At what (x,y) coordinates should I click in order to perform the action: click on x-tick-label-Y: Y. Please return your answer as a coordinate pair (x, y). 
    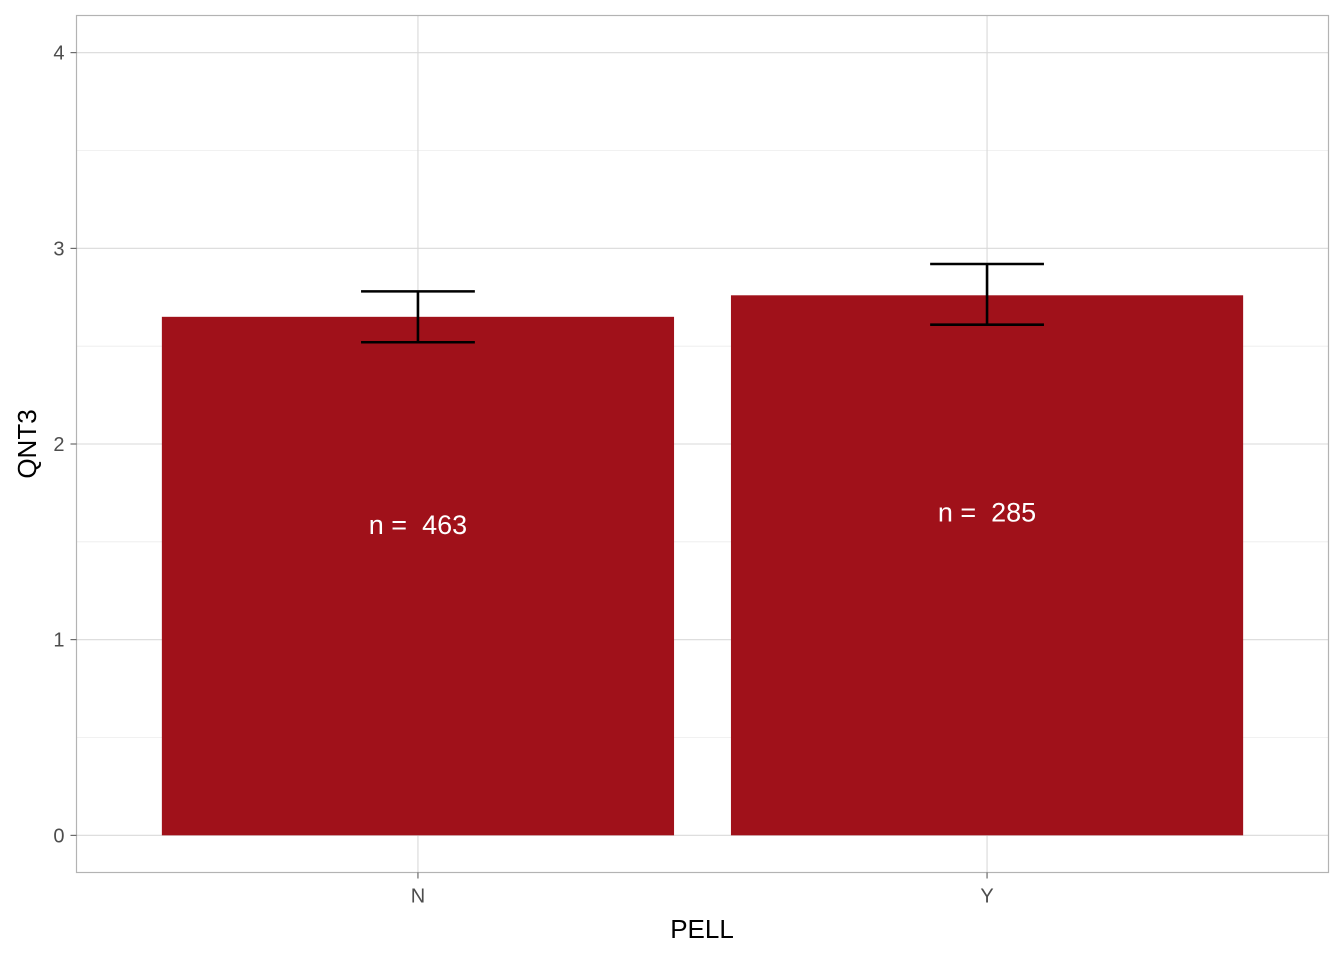
    Looking at the image, I should click on (986, 897).